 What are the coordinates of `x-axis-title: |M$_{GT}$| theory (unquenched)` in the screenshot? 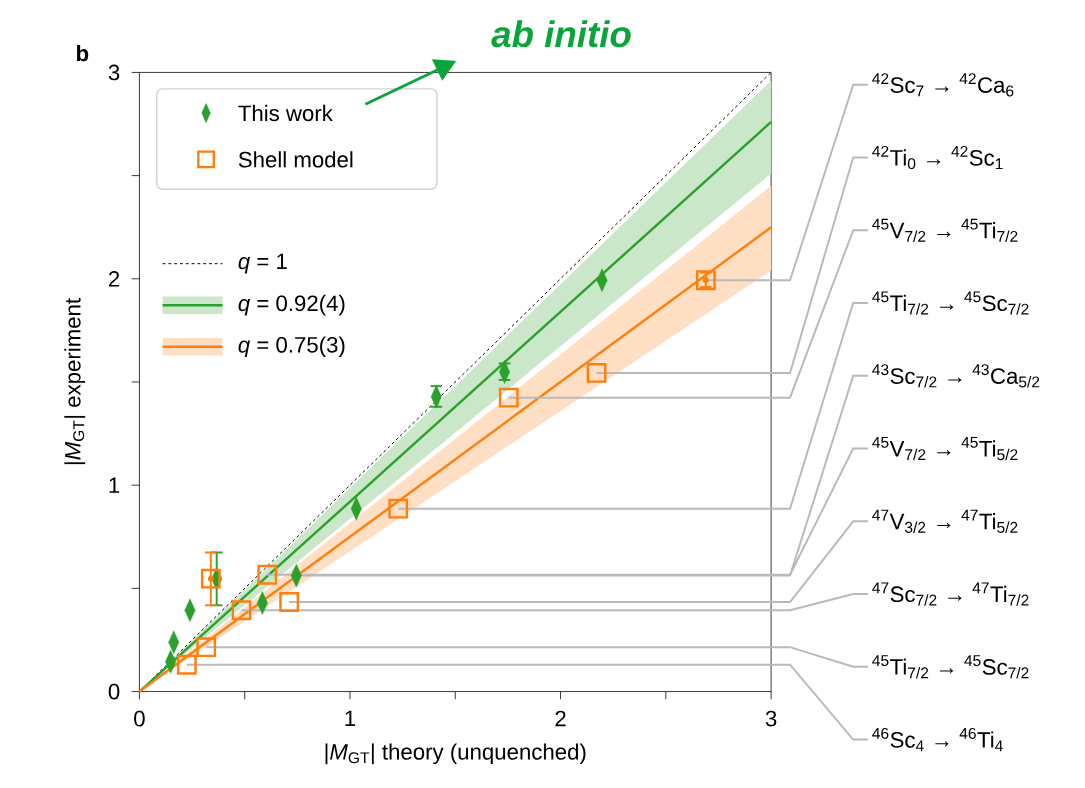 It's located at (455, 754).